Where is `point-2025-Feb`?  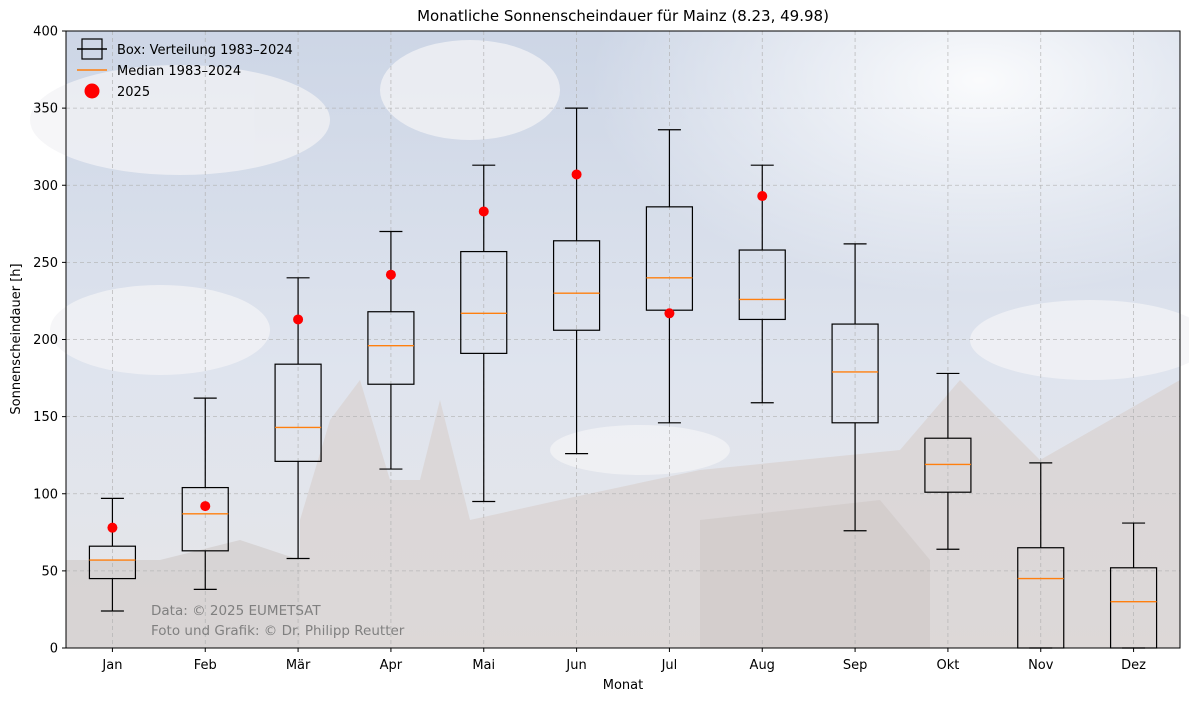 point-2025-Feb is located at coordinates (205, 506).